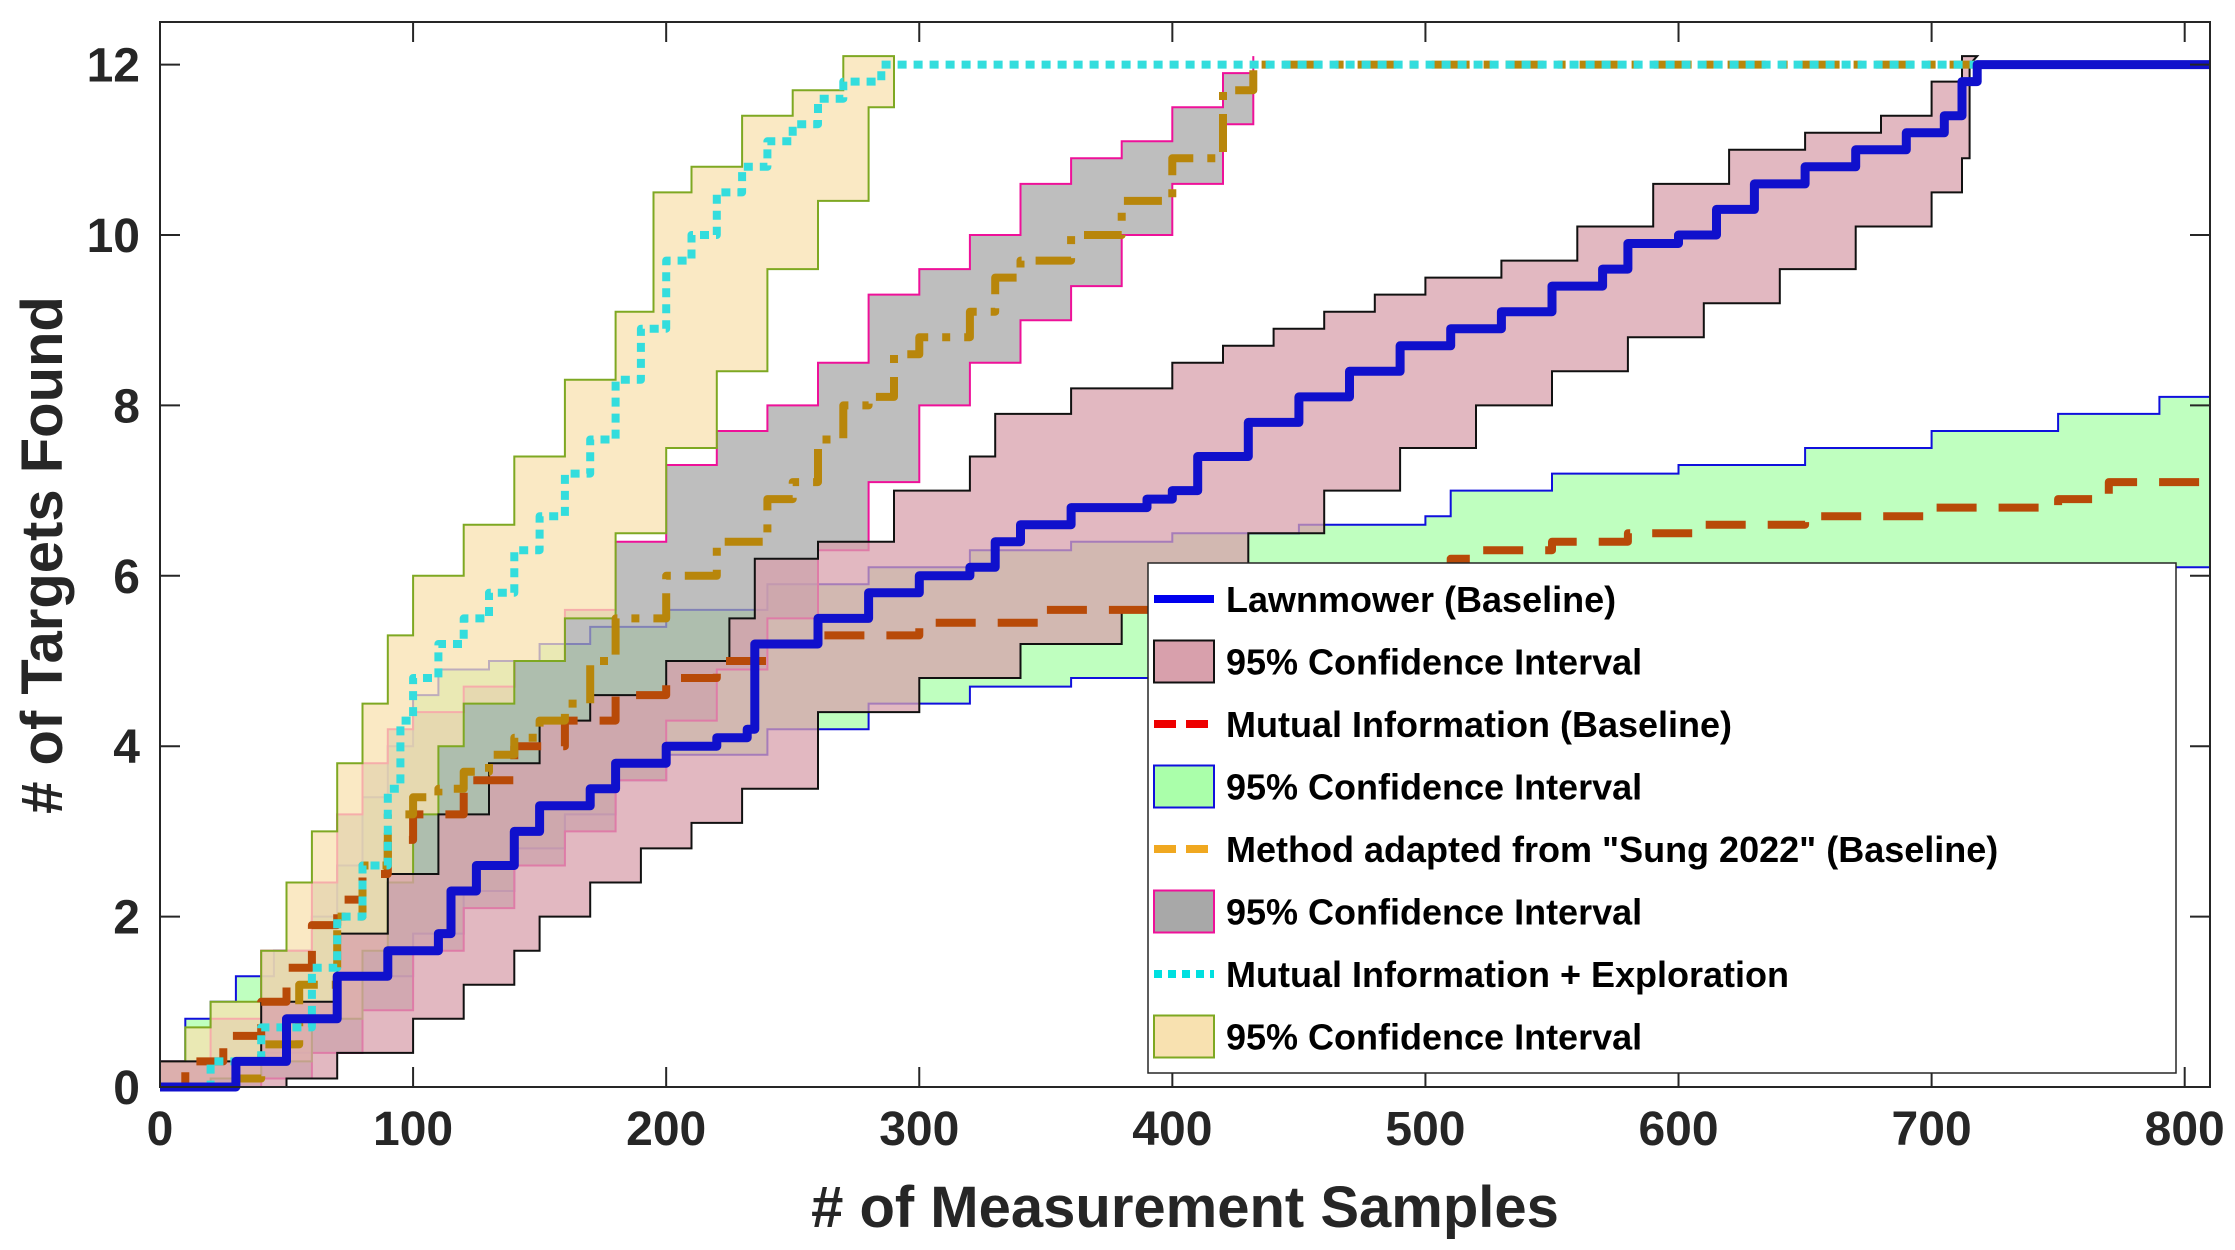 The height and width of the screenshot is (1250, 2235). What do you see at coordinates (42, 555) in the screenshot?
I see `y-axis-label: # of Targets Found` at bounding box center [42, 555].